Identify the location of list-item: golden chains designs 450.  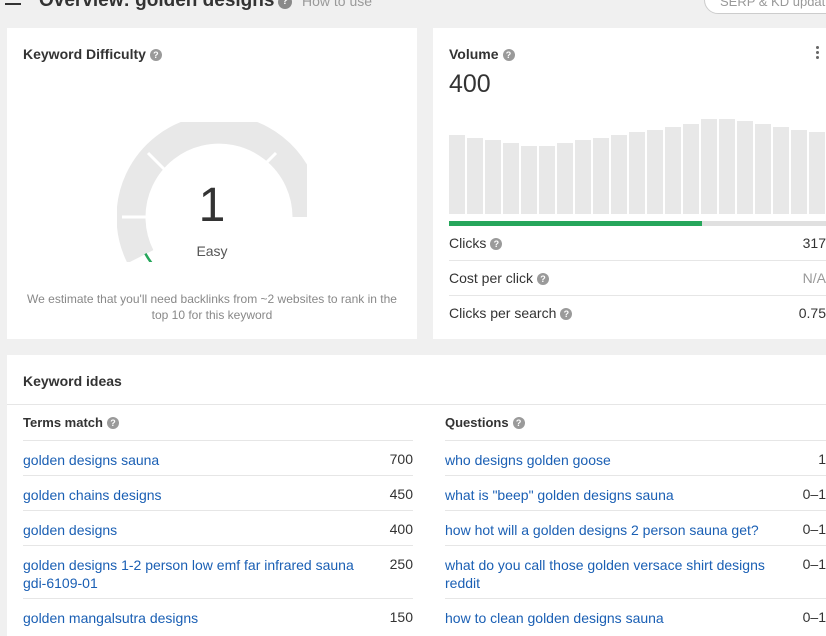
(218, 492).